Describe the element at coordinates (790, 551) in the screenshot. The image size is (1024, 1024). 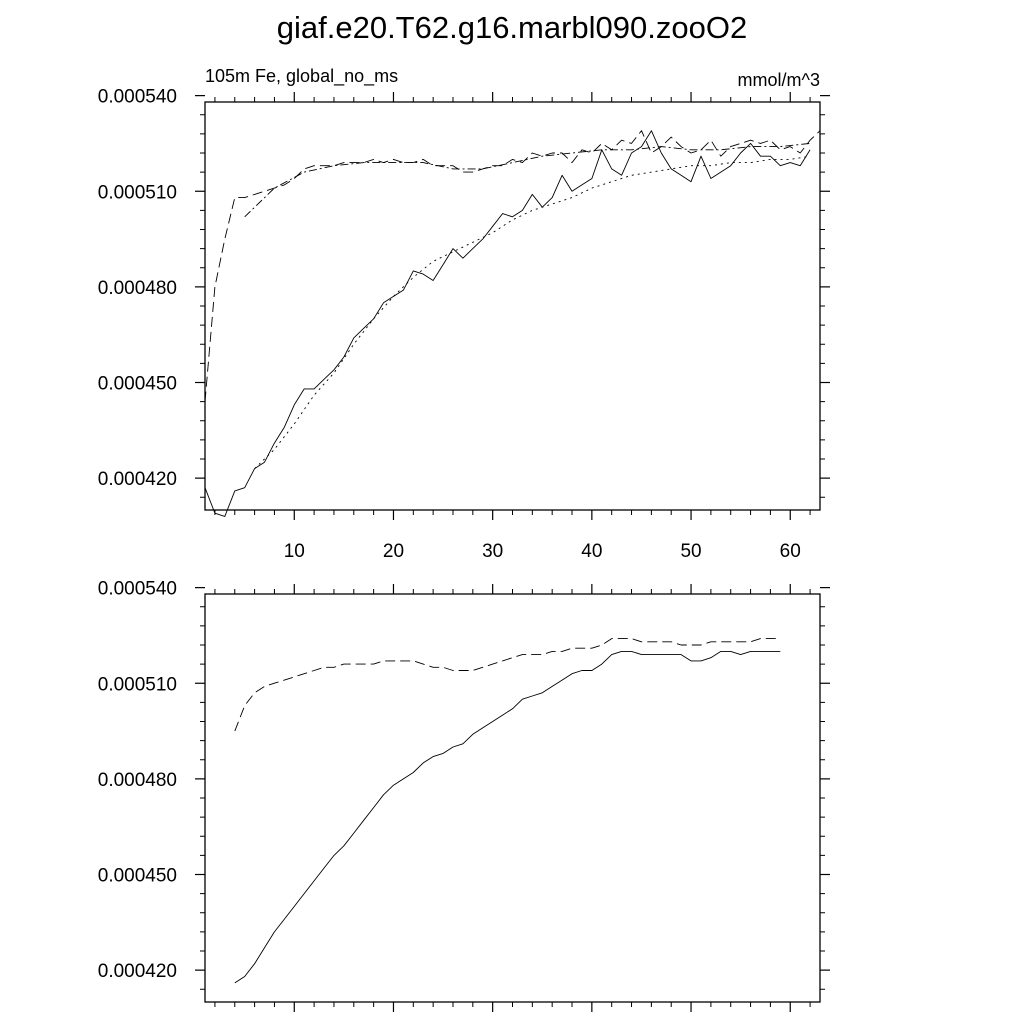
I see `x-tick-label: 60` at that location.